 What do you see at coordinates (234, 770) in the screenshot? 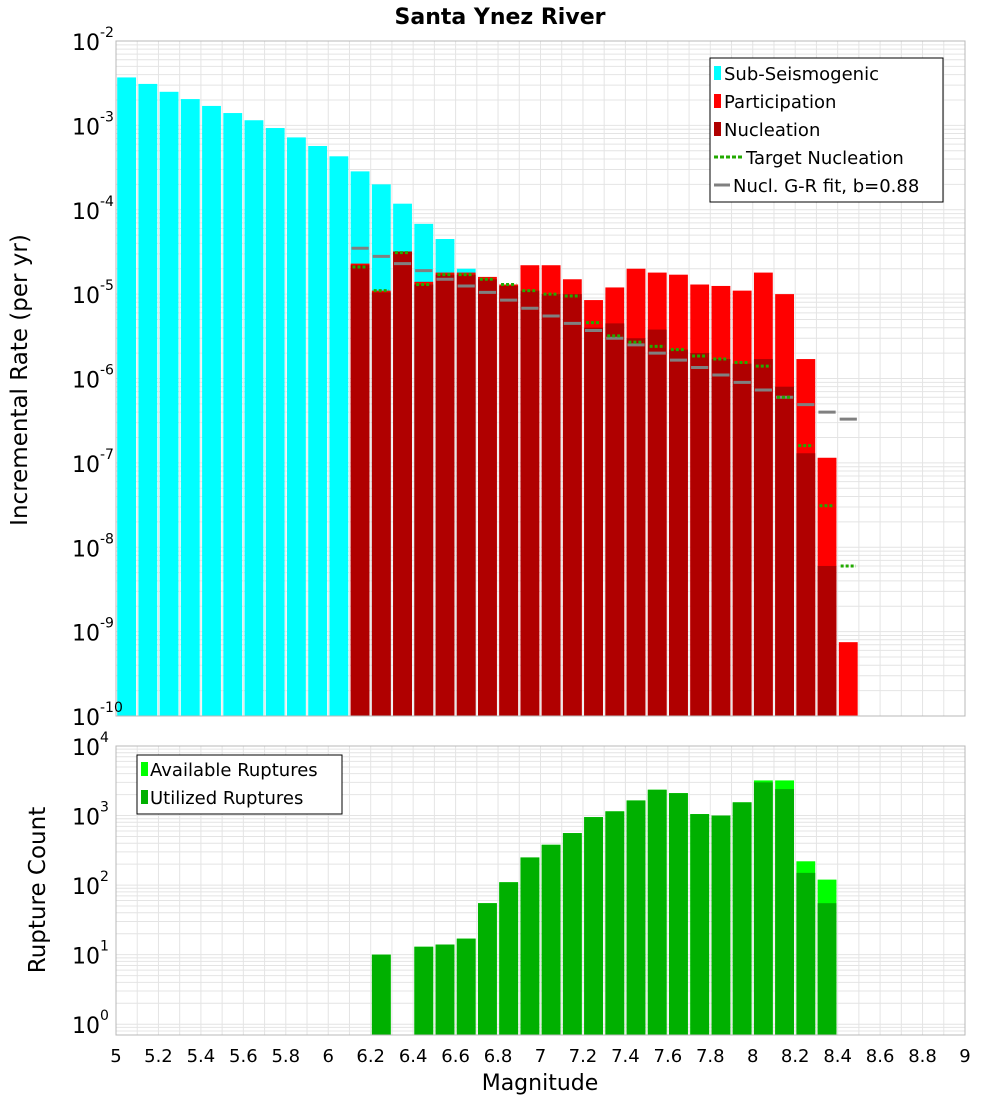
I see `legend-label-available: Available Ruptures` at bounding box center [234, 770].